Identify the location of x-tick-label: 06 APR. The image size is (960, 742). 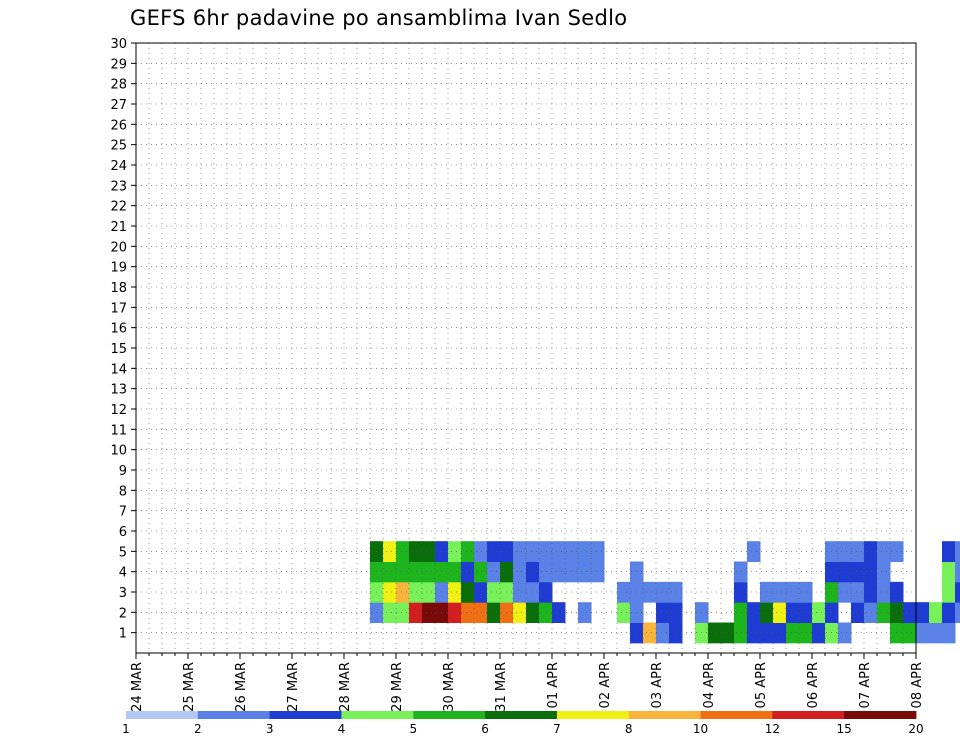
(813, 685).